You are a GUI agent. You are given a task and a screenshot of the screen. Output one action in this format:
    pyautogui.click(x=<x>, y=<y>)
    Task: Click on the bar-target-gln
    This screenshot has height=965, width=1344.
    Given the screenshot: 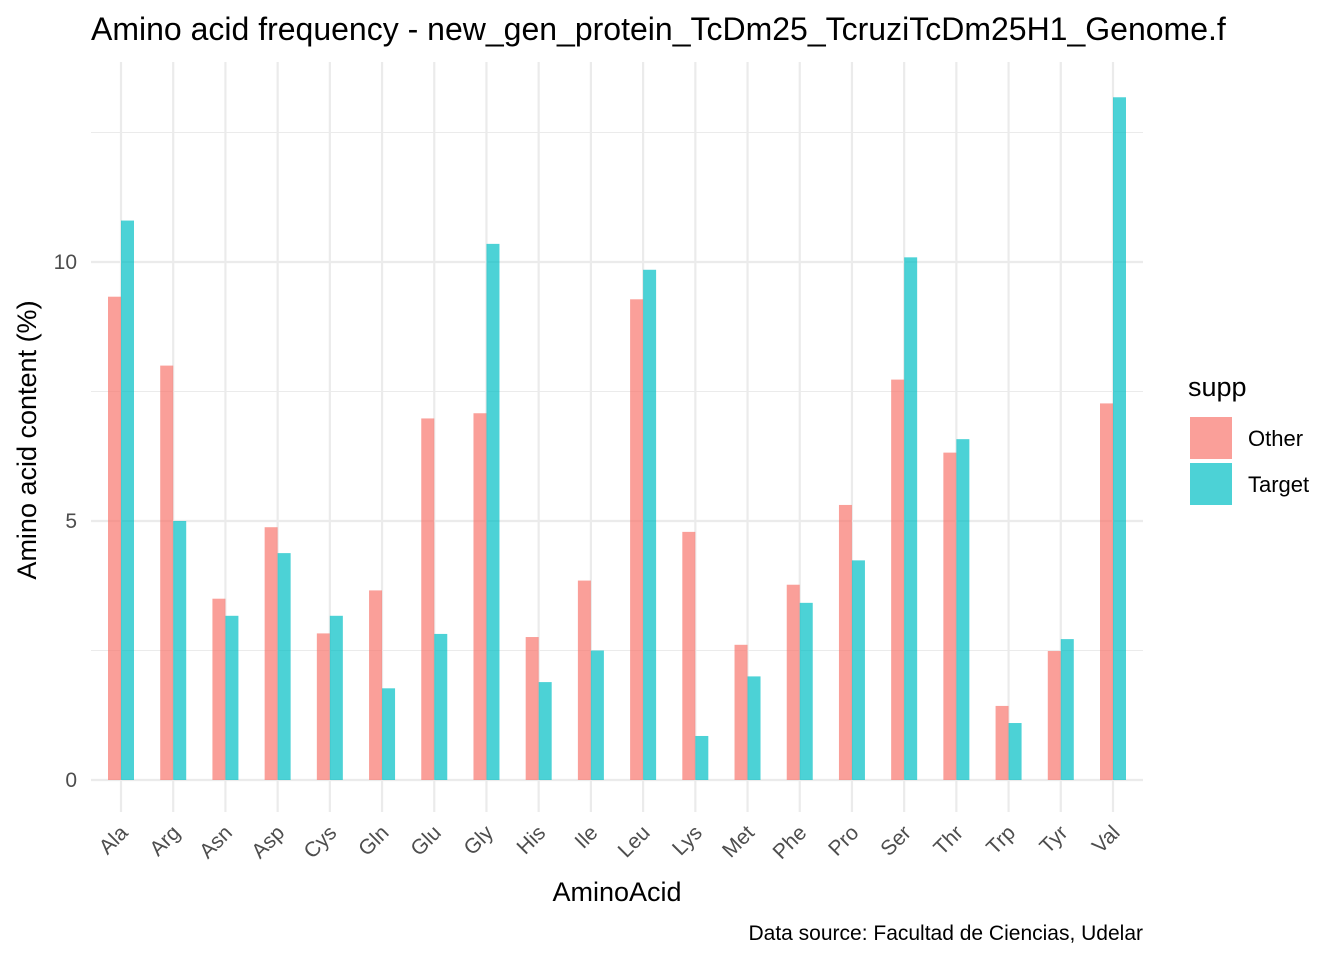 What is the action you would take?
    pyautogui.click(x=389, y=734)
    